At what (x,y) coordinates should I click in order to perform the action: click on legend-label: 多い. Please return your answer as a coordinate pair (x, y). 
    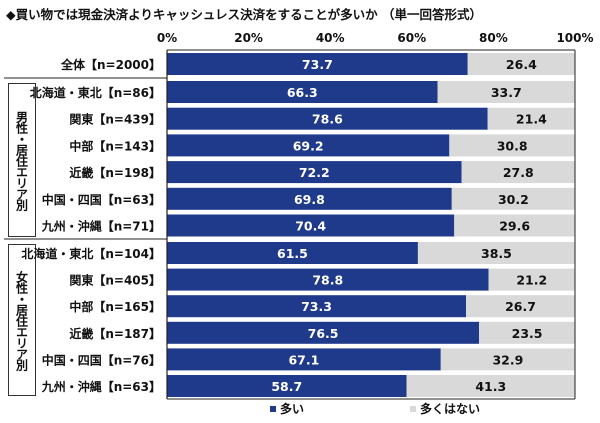
    Looking at the image, I should click on (292, 408).